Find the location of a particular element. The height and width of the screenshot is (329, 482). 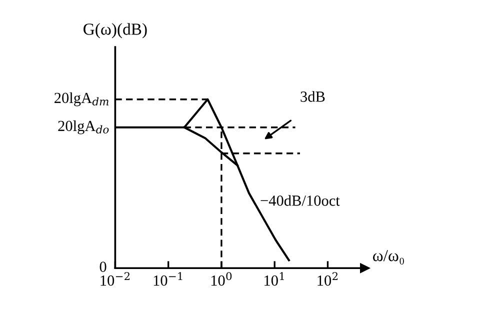

annotation: 3dB is located at coordinates (312, 96).